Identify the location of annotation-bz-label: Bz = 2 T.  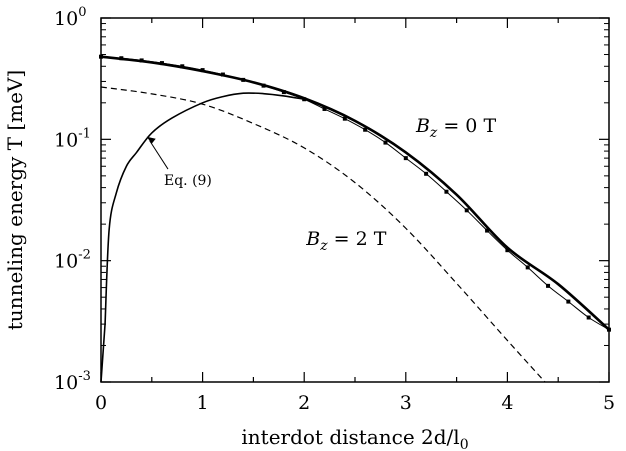
(345, 241).